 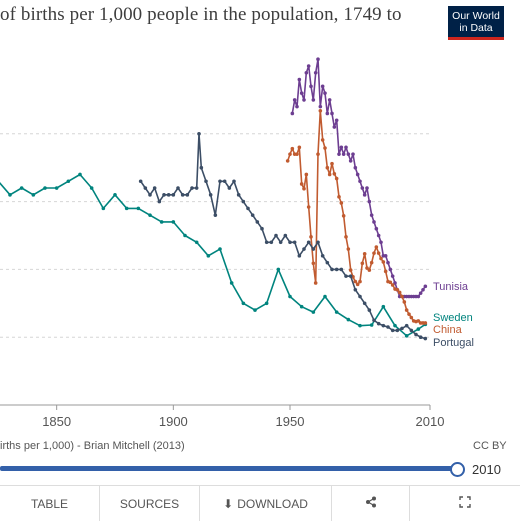 What do you see at coordinates (430, 421) in the screenshot?
I see `x-tick-label: 2010` at bounding box center [430, 421].